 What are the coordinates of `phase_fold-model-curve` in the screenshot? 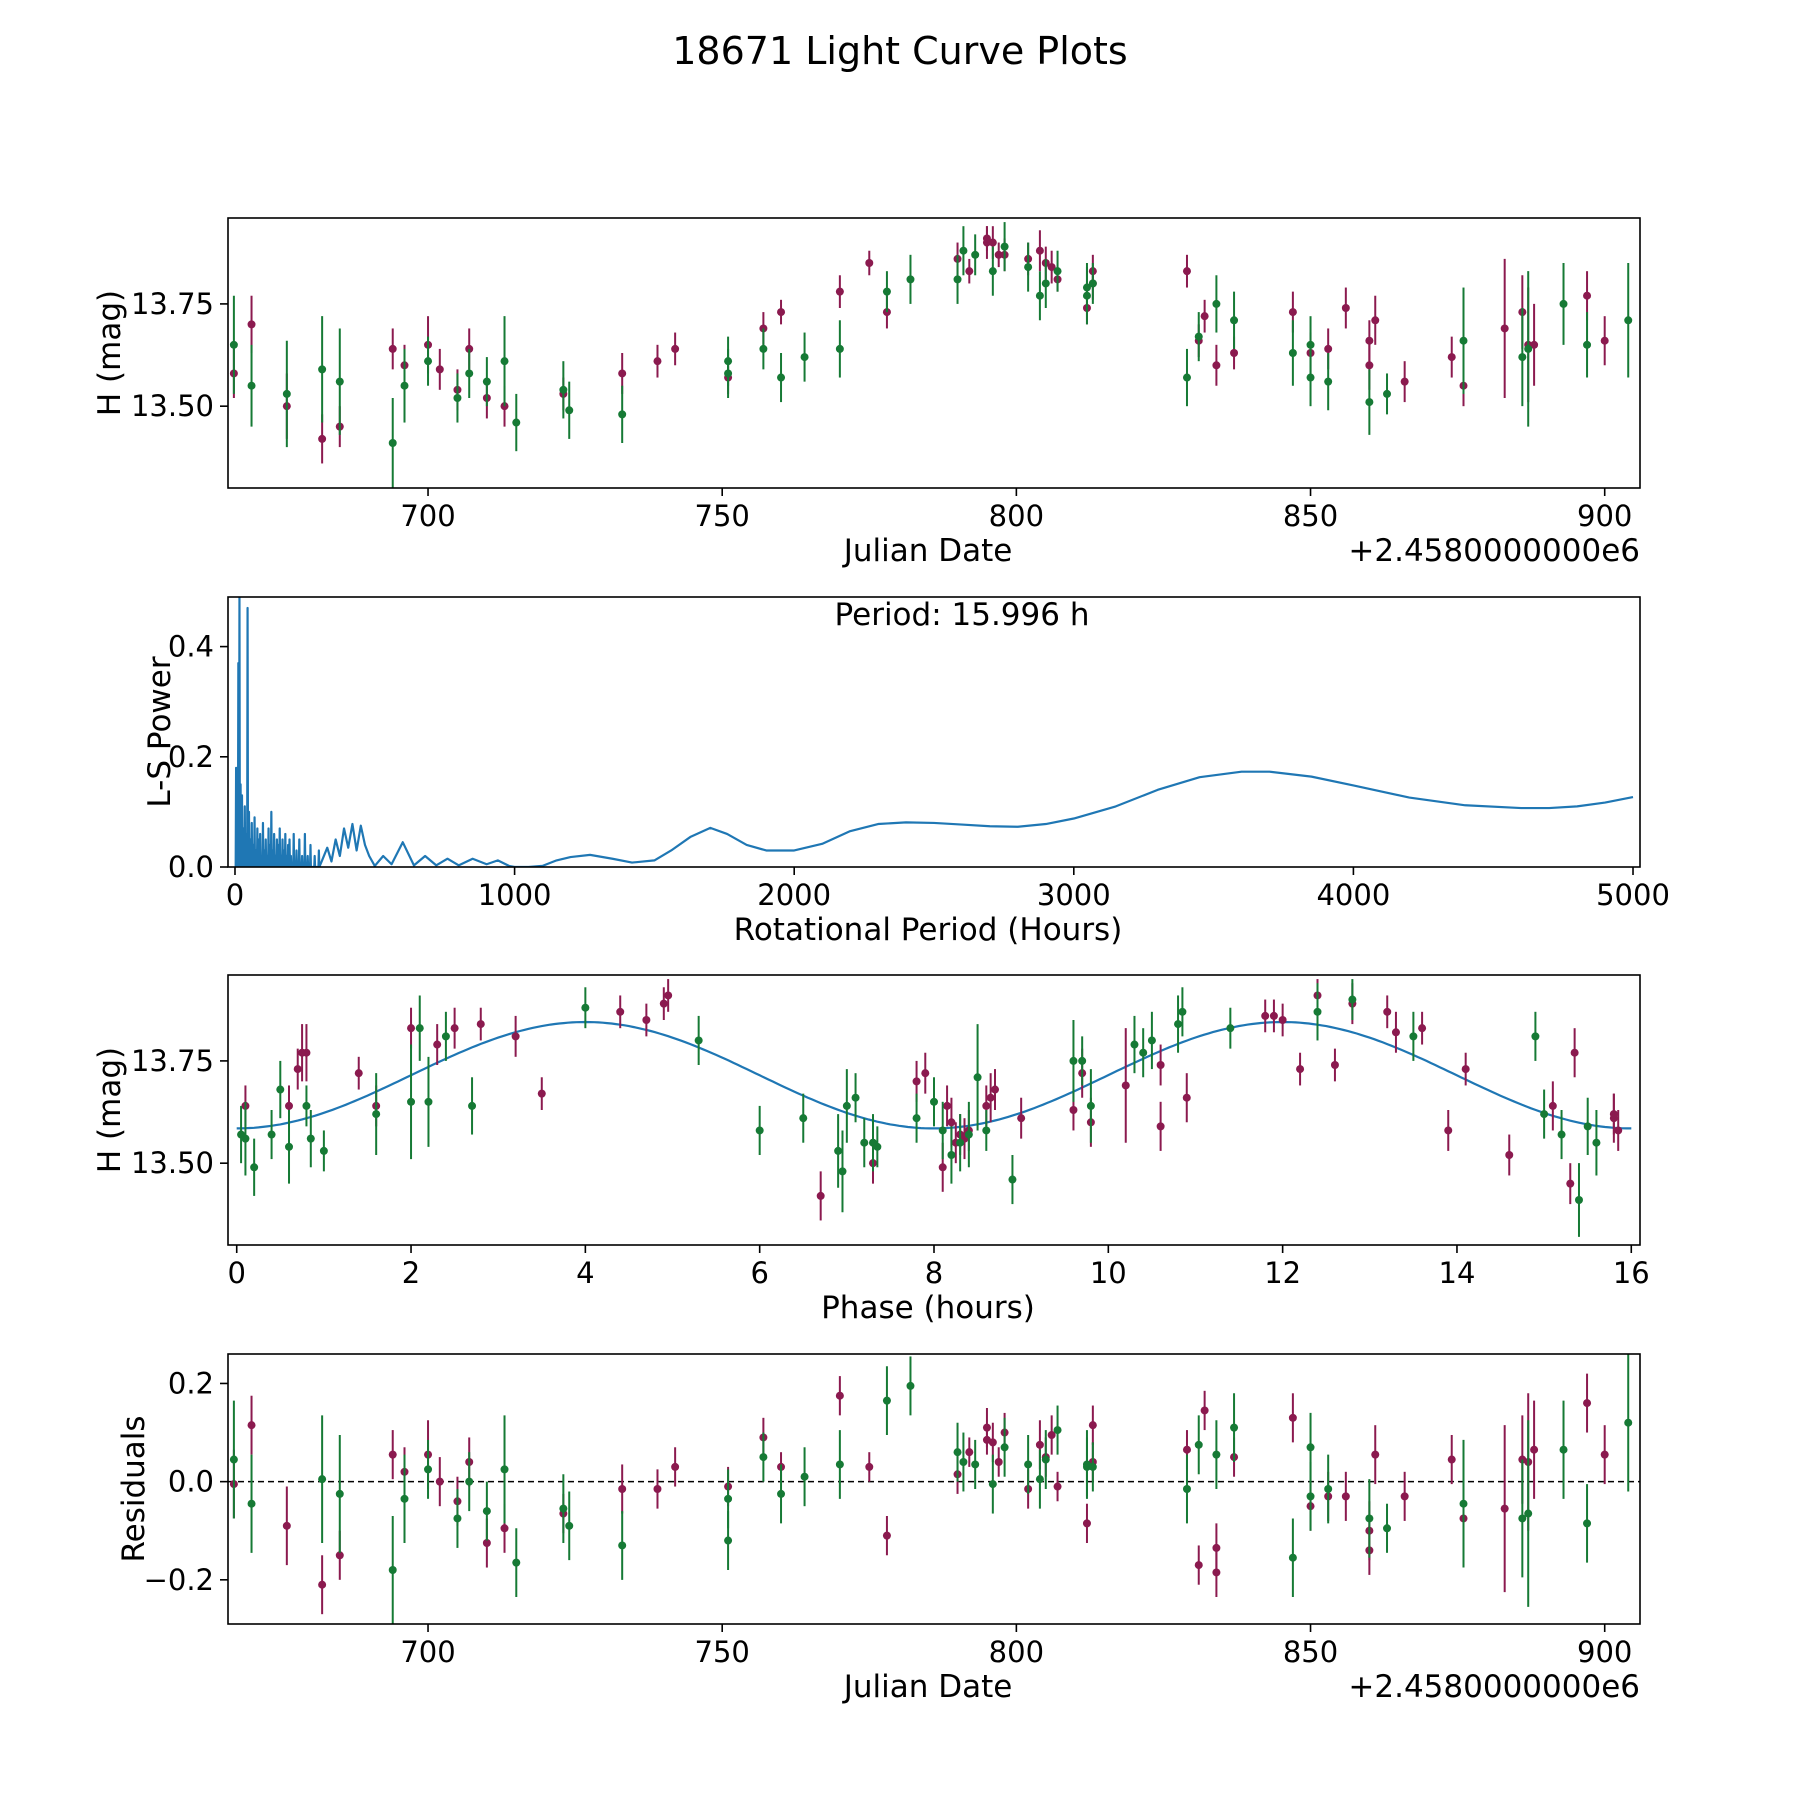 It's located at (934, 1075).